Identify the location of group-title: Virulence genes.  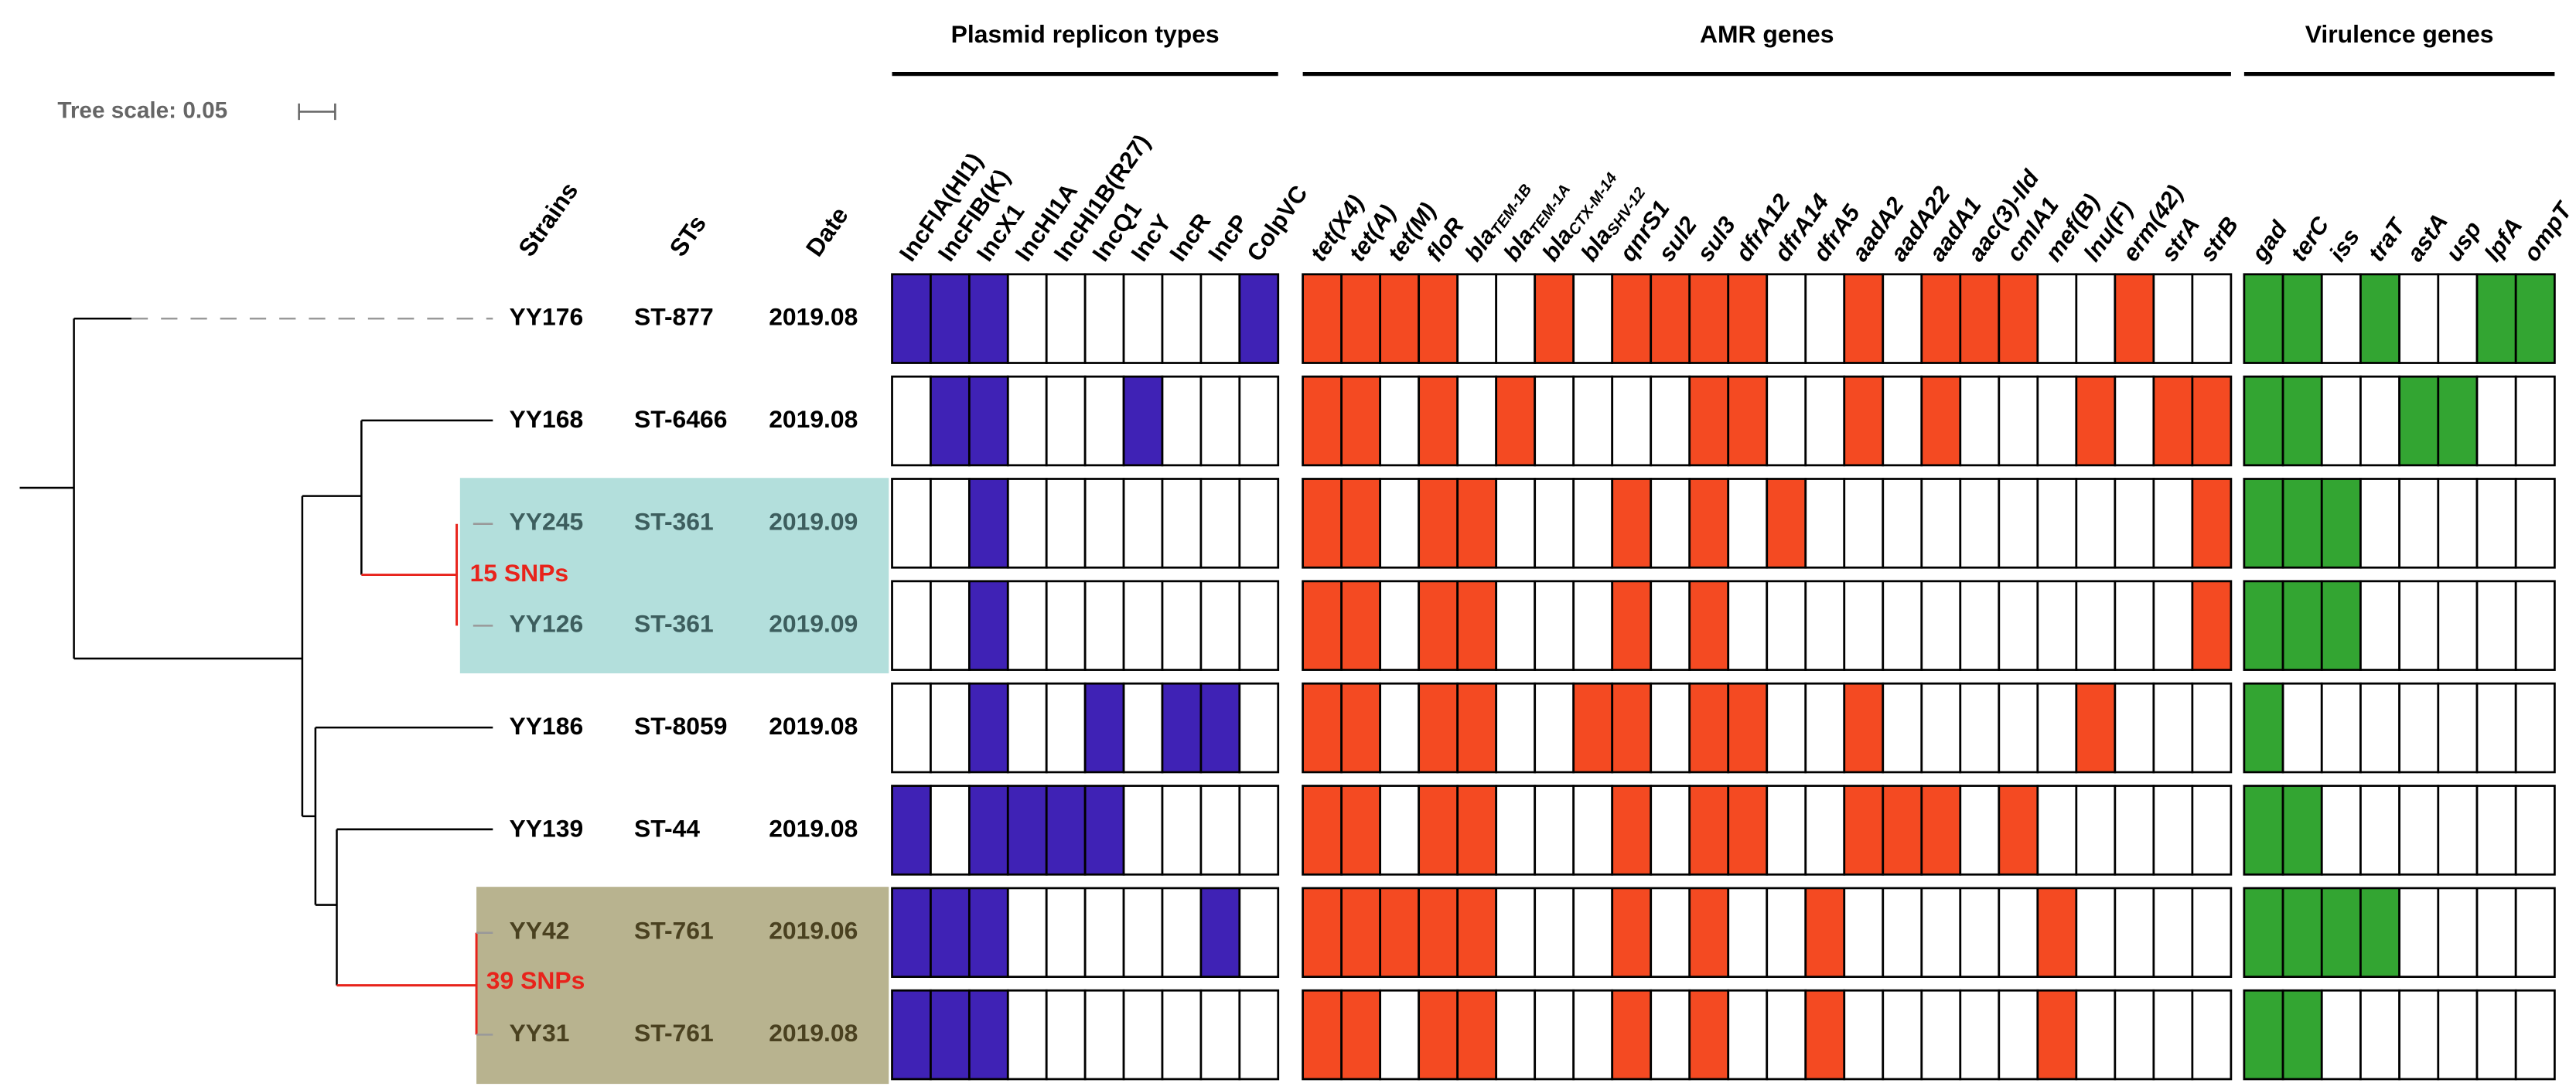
(2399, 34).